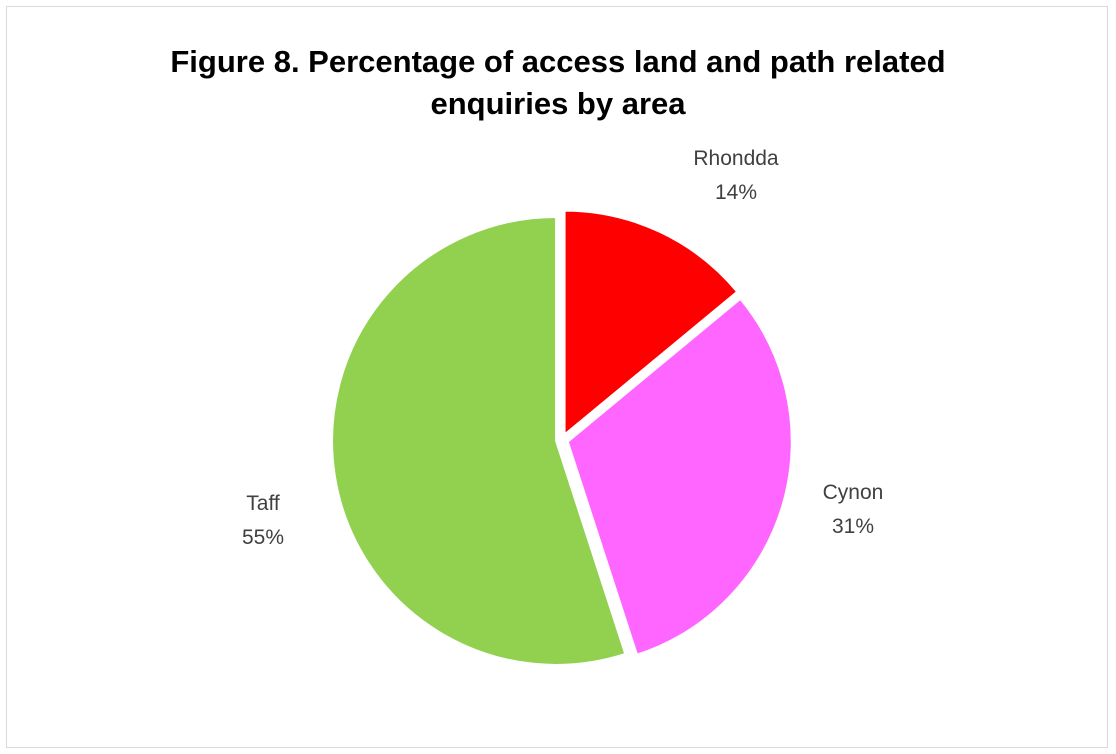 The width and height of the screenshot is (1116, 754). Describe the element at coordinates (853, 492) in the screenshot. I see `slice-label-cynon: Cynon` at that location.